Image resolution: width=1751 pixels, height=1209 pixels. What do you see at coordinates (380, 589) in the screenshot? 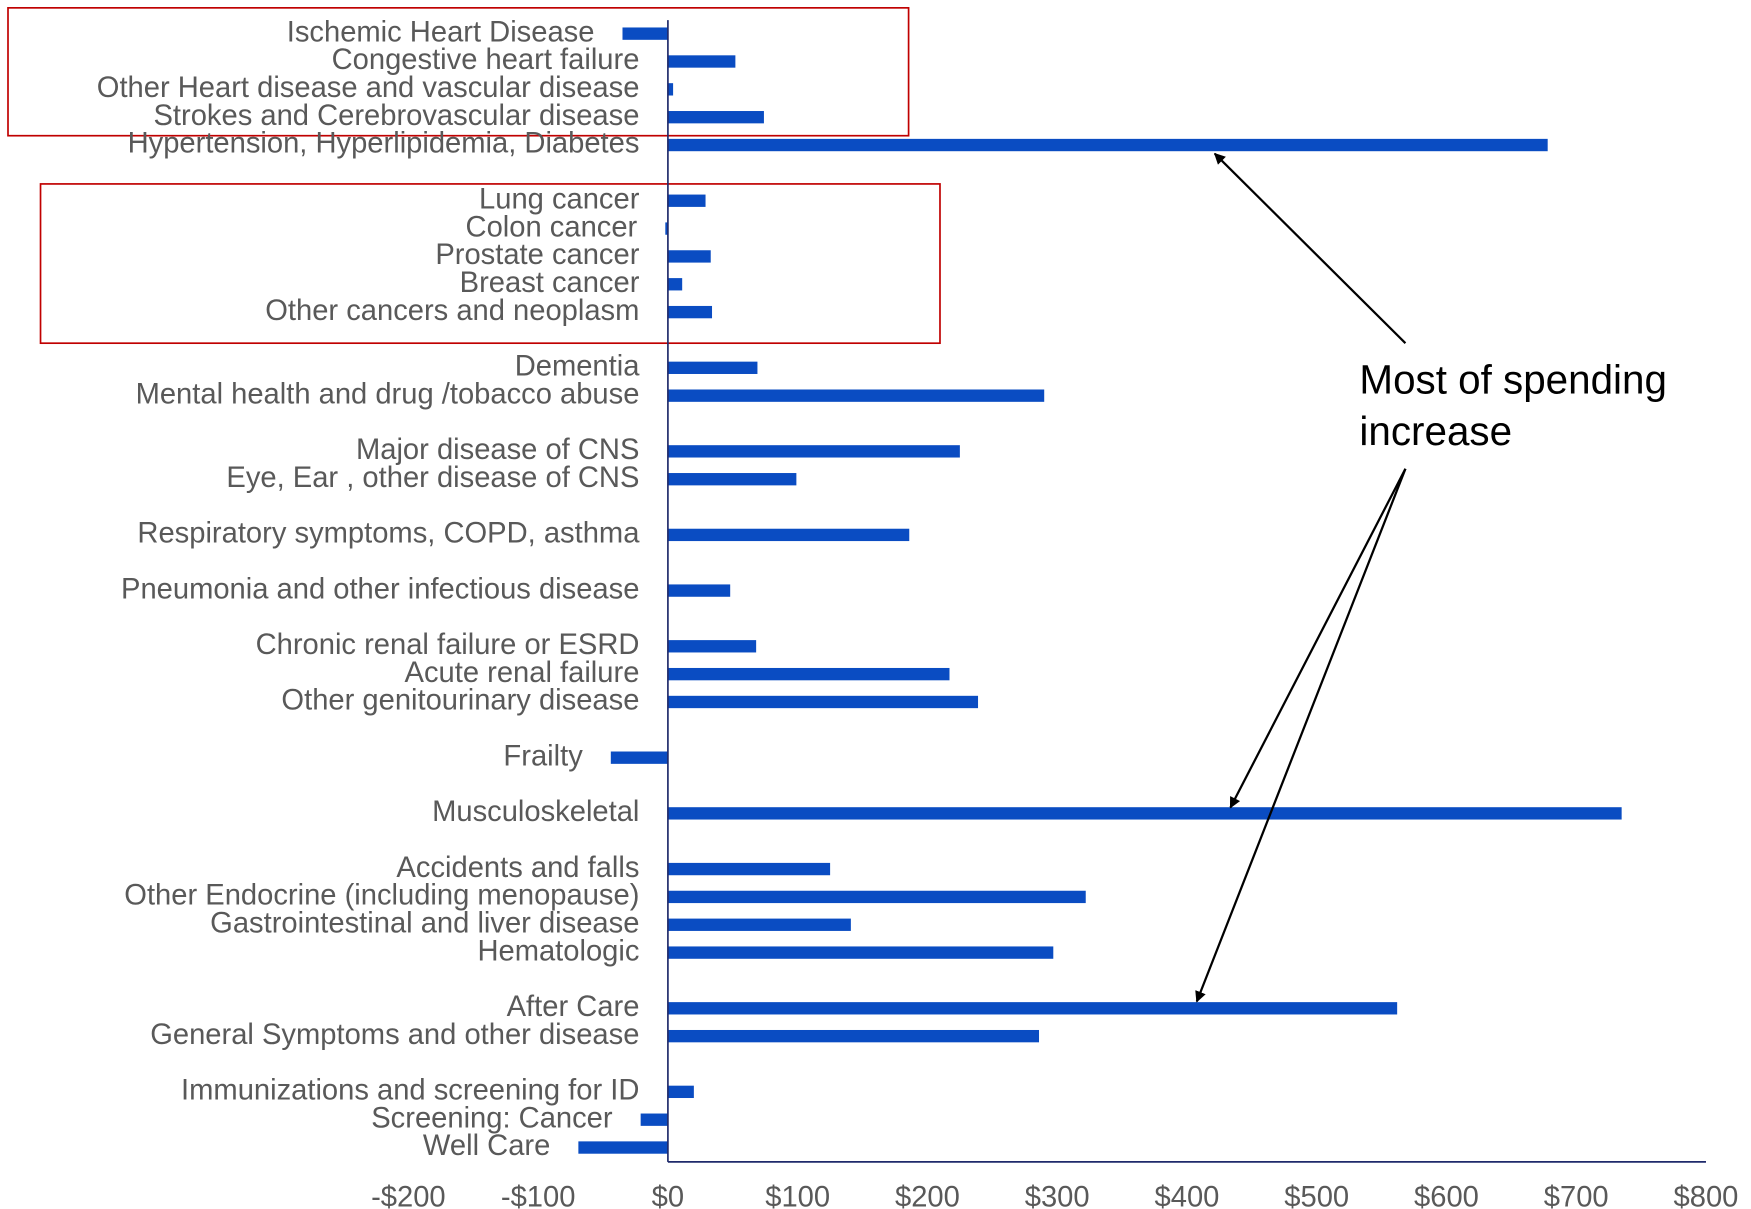
I see `y-tick-label: Pneumonia and other infectious disease` at bounding box center [380, 589].